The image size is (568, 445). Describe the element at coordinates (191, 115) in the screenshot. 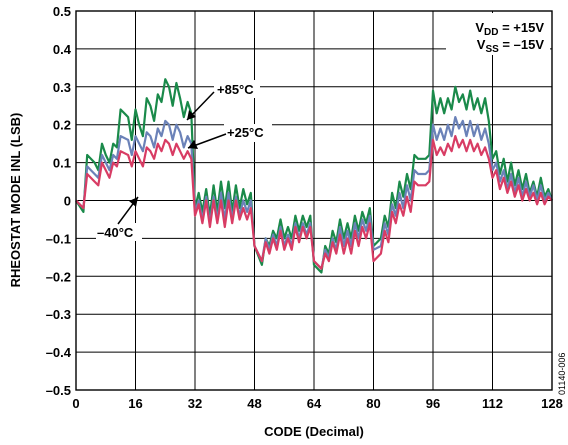

I see `arrowhead-85c` at that location.